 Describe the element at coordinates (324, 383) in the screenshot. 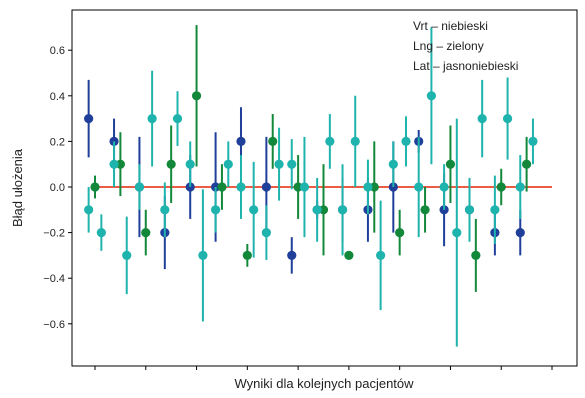

I see `x-axis-label: Wyniki dla kolejnych pacjentów` at that location.